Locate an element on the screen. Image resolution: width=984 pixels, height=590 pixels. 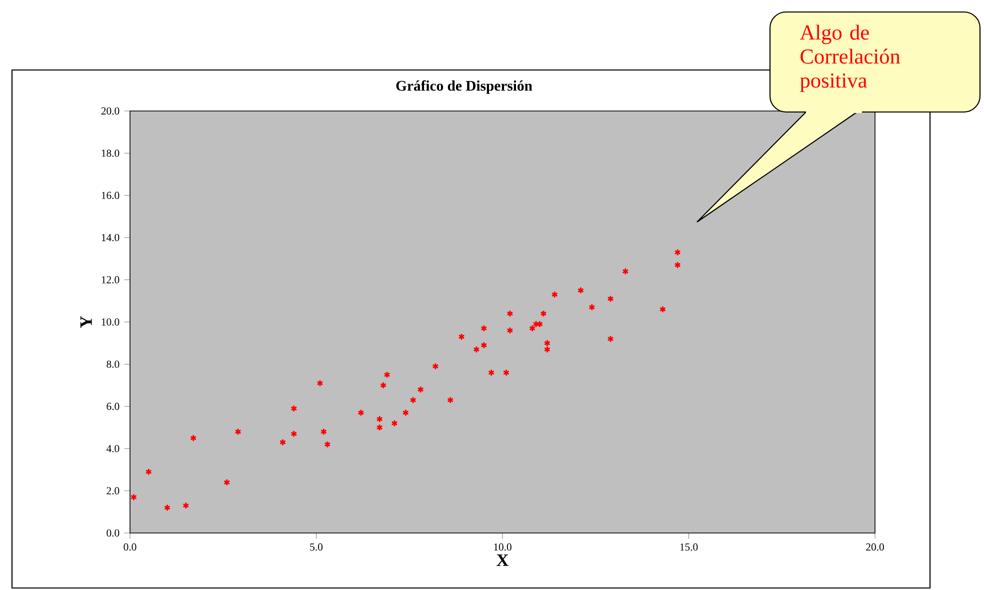
text: Algo de Correlación positiva is located at coordinates (850, 58).